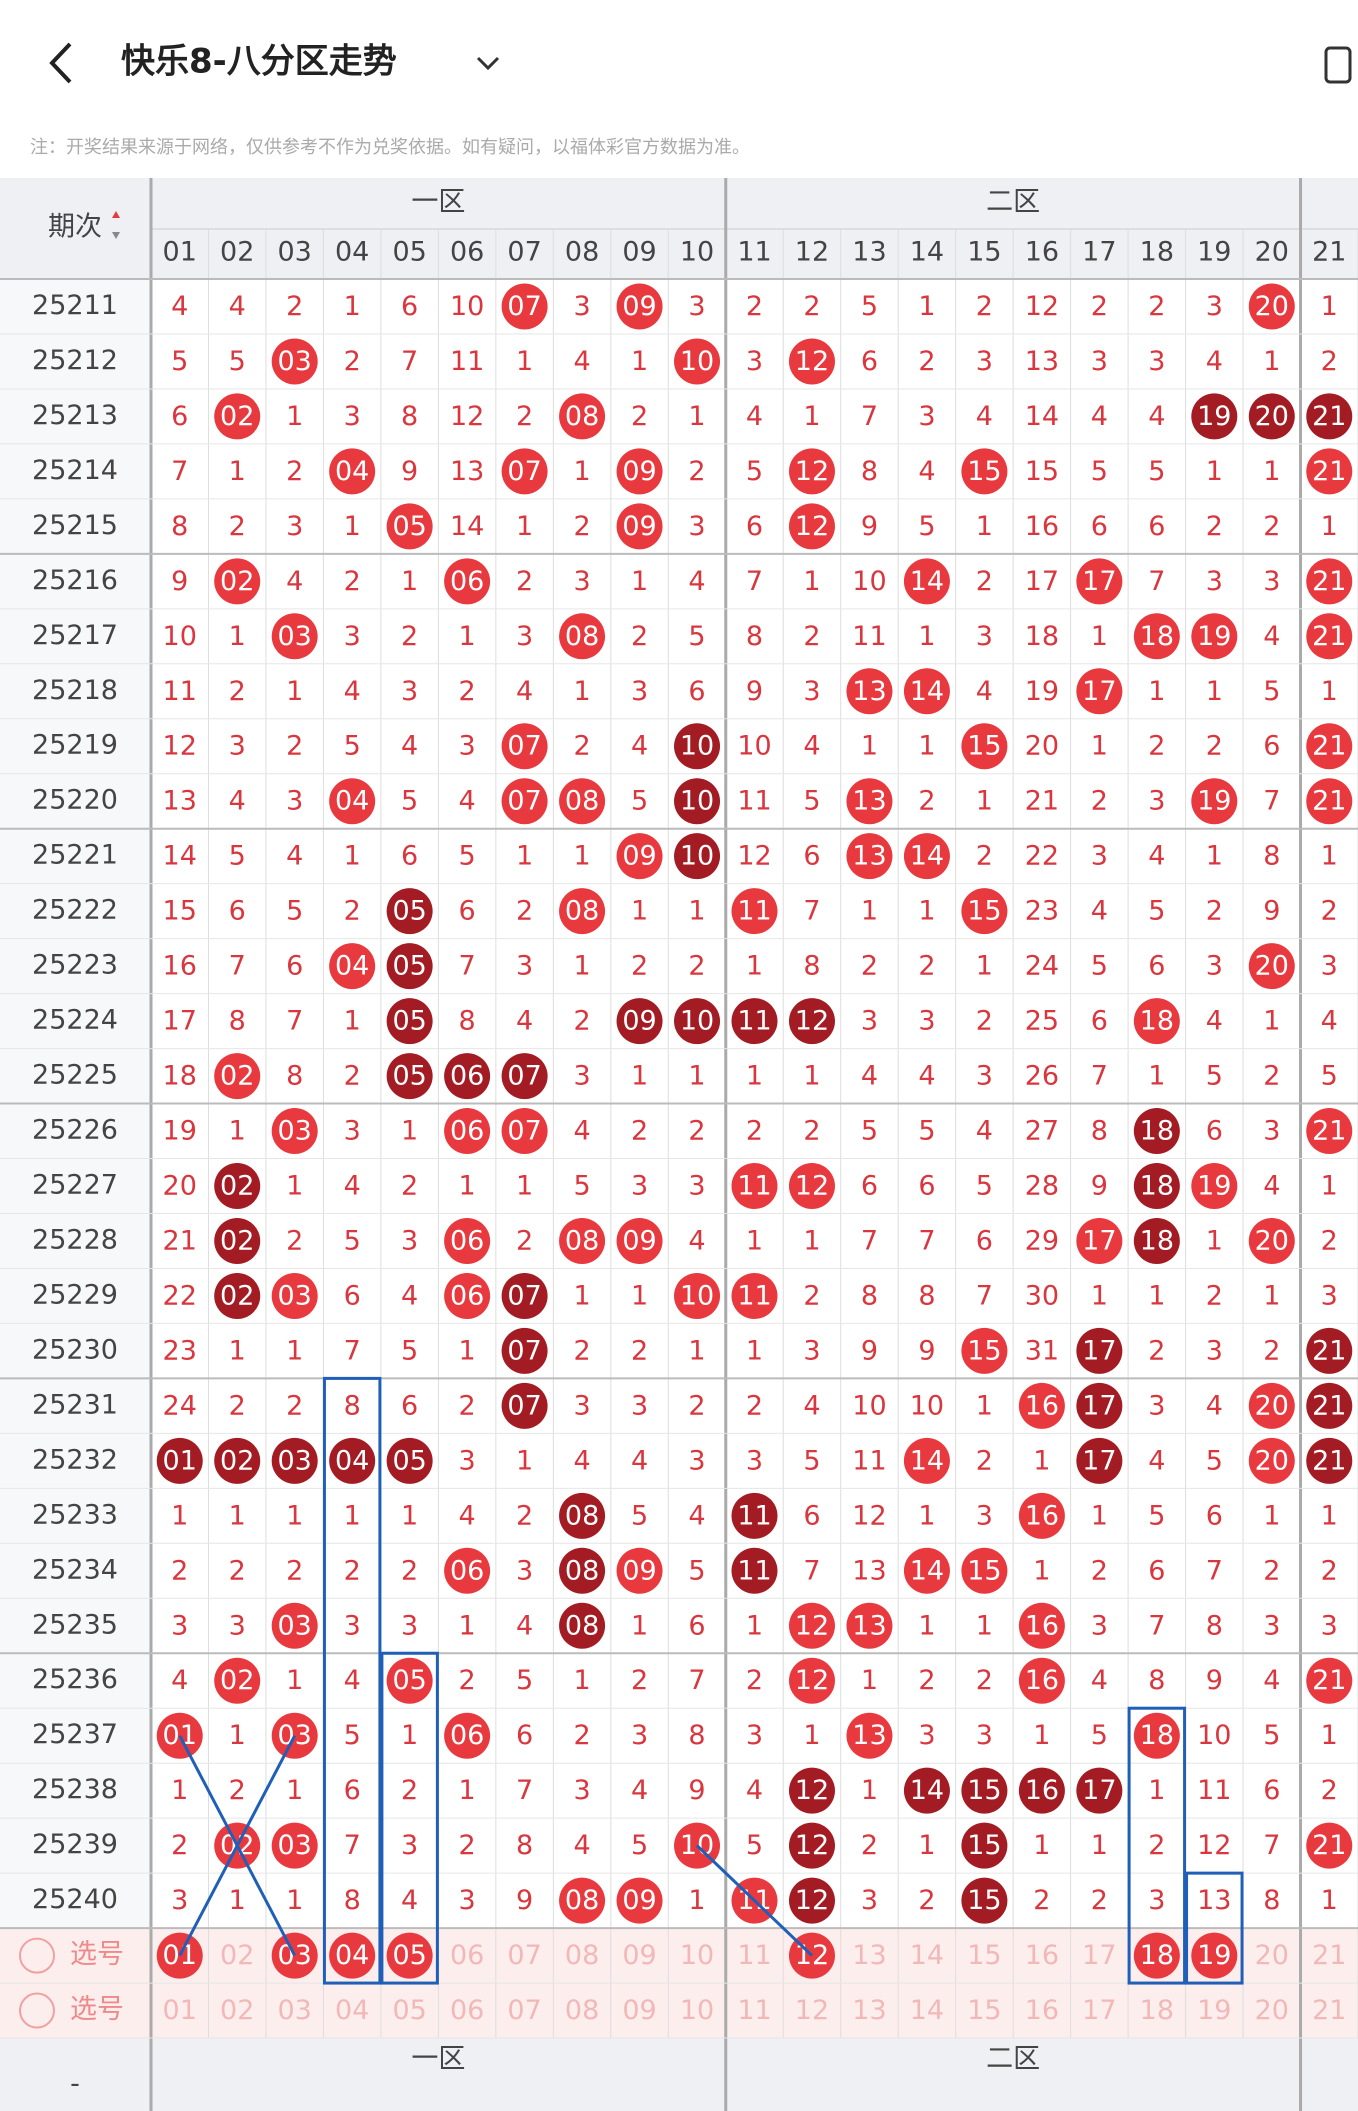  Describe the element at coordinates (409, 252) in the screenshot. I see `column-header: 05` at that location.